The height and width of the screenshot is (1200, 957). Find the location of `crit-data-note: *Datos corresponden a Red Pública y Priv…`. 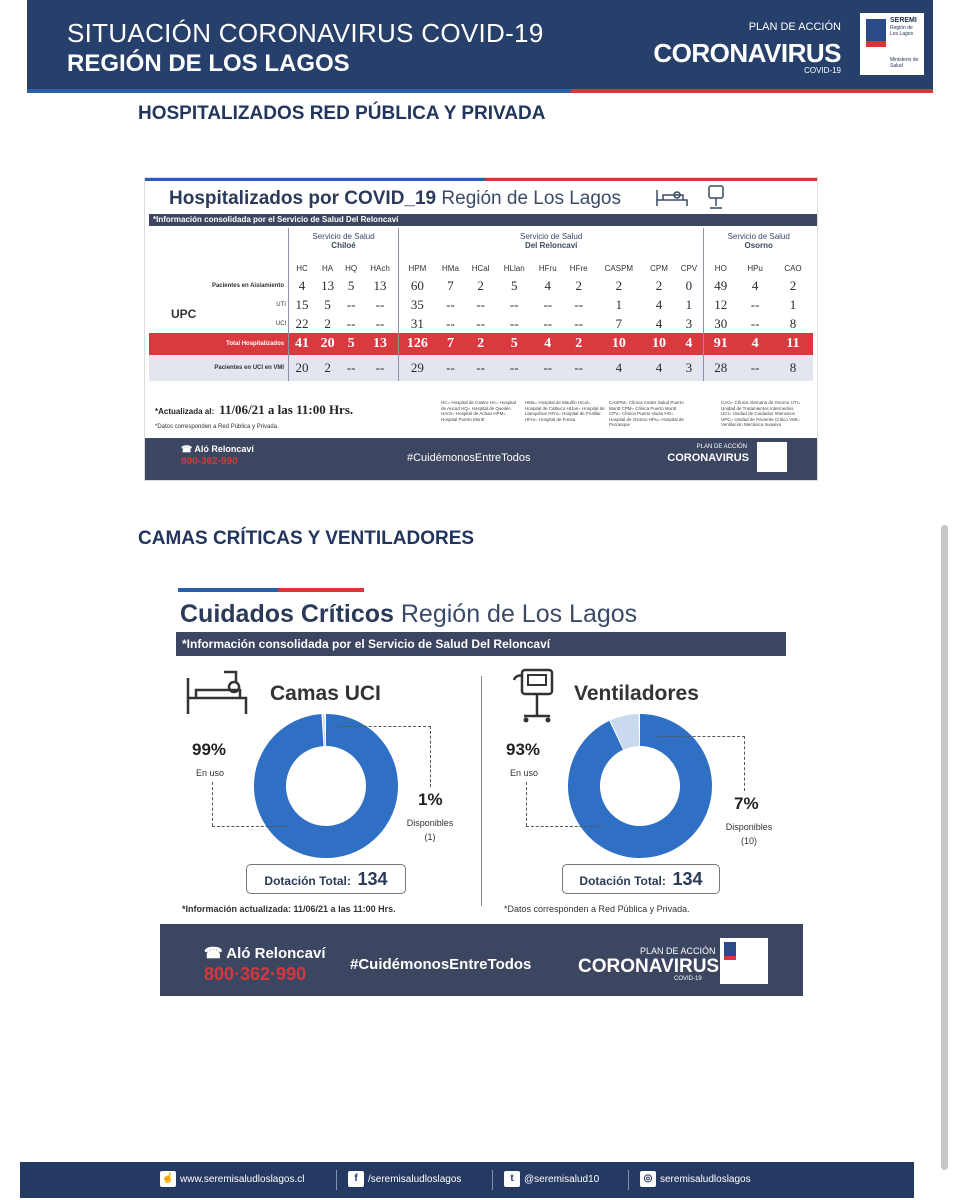

crit-data-note: *Datos corresponden a Red Pública y Priv… is located at coordinates (597, 909).